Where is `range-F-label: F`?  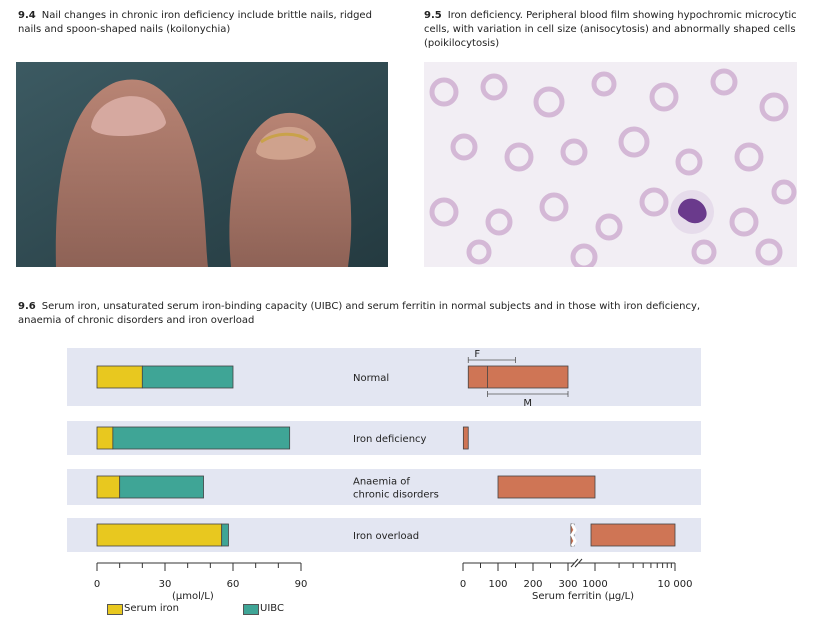 range-F-label: F is located at coordinates (477, 354).